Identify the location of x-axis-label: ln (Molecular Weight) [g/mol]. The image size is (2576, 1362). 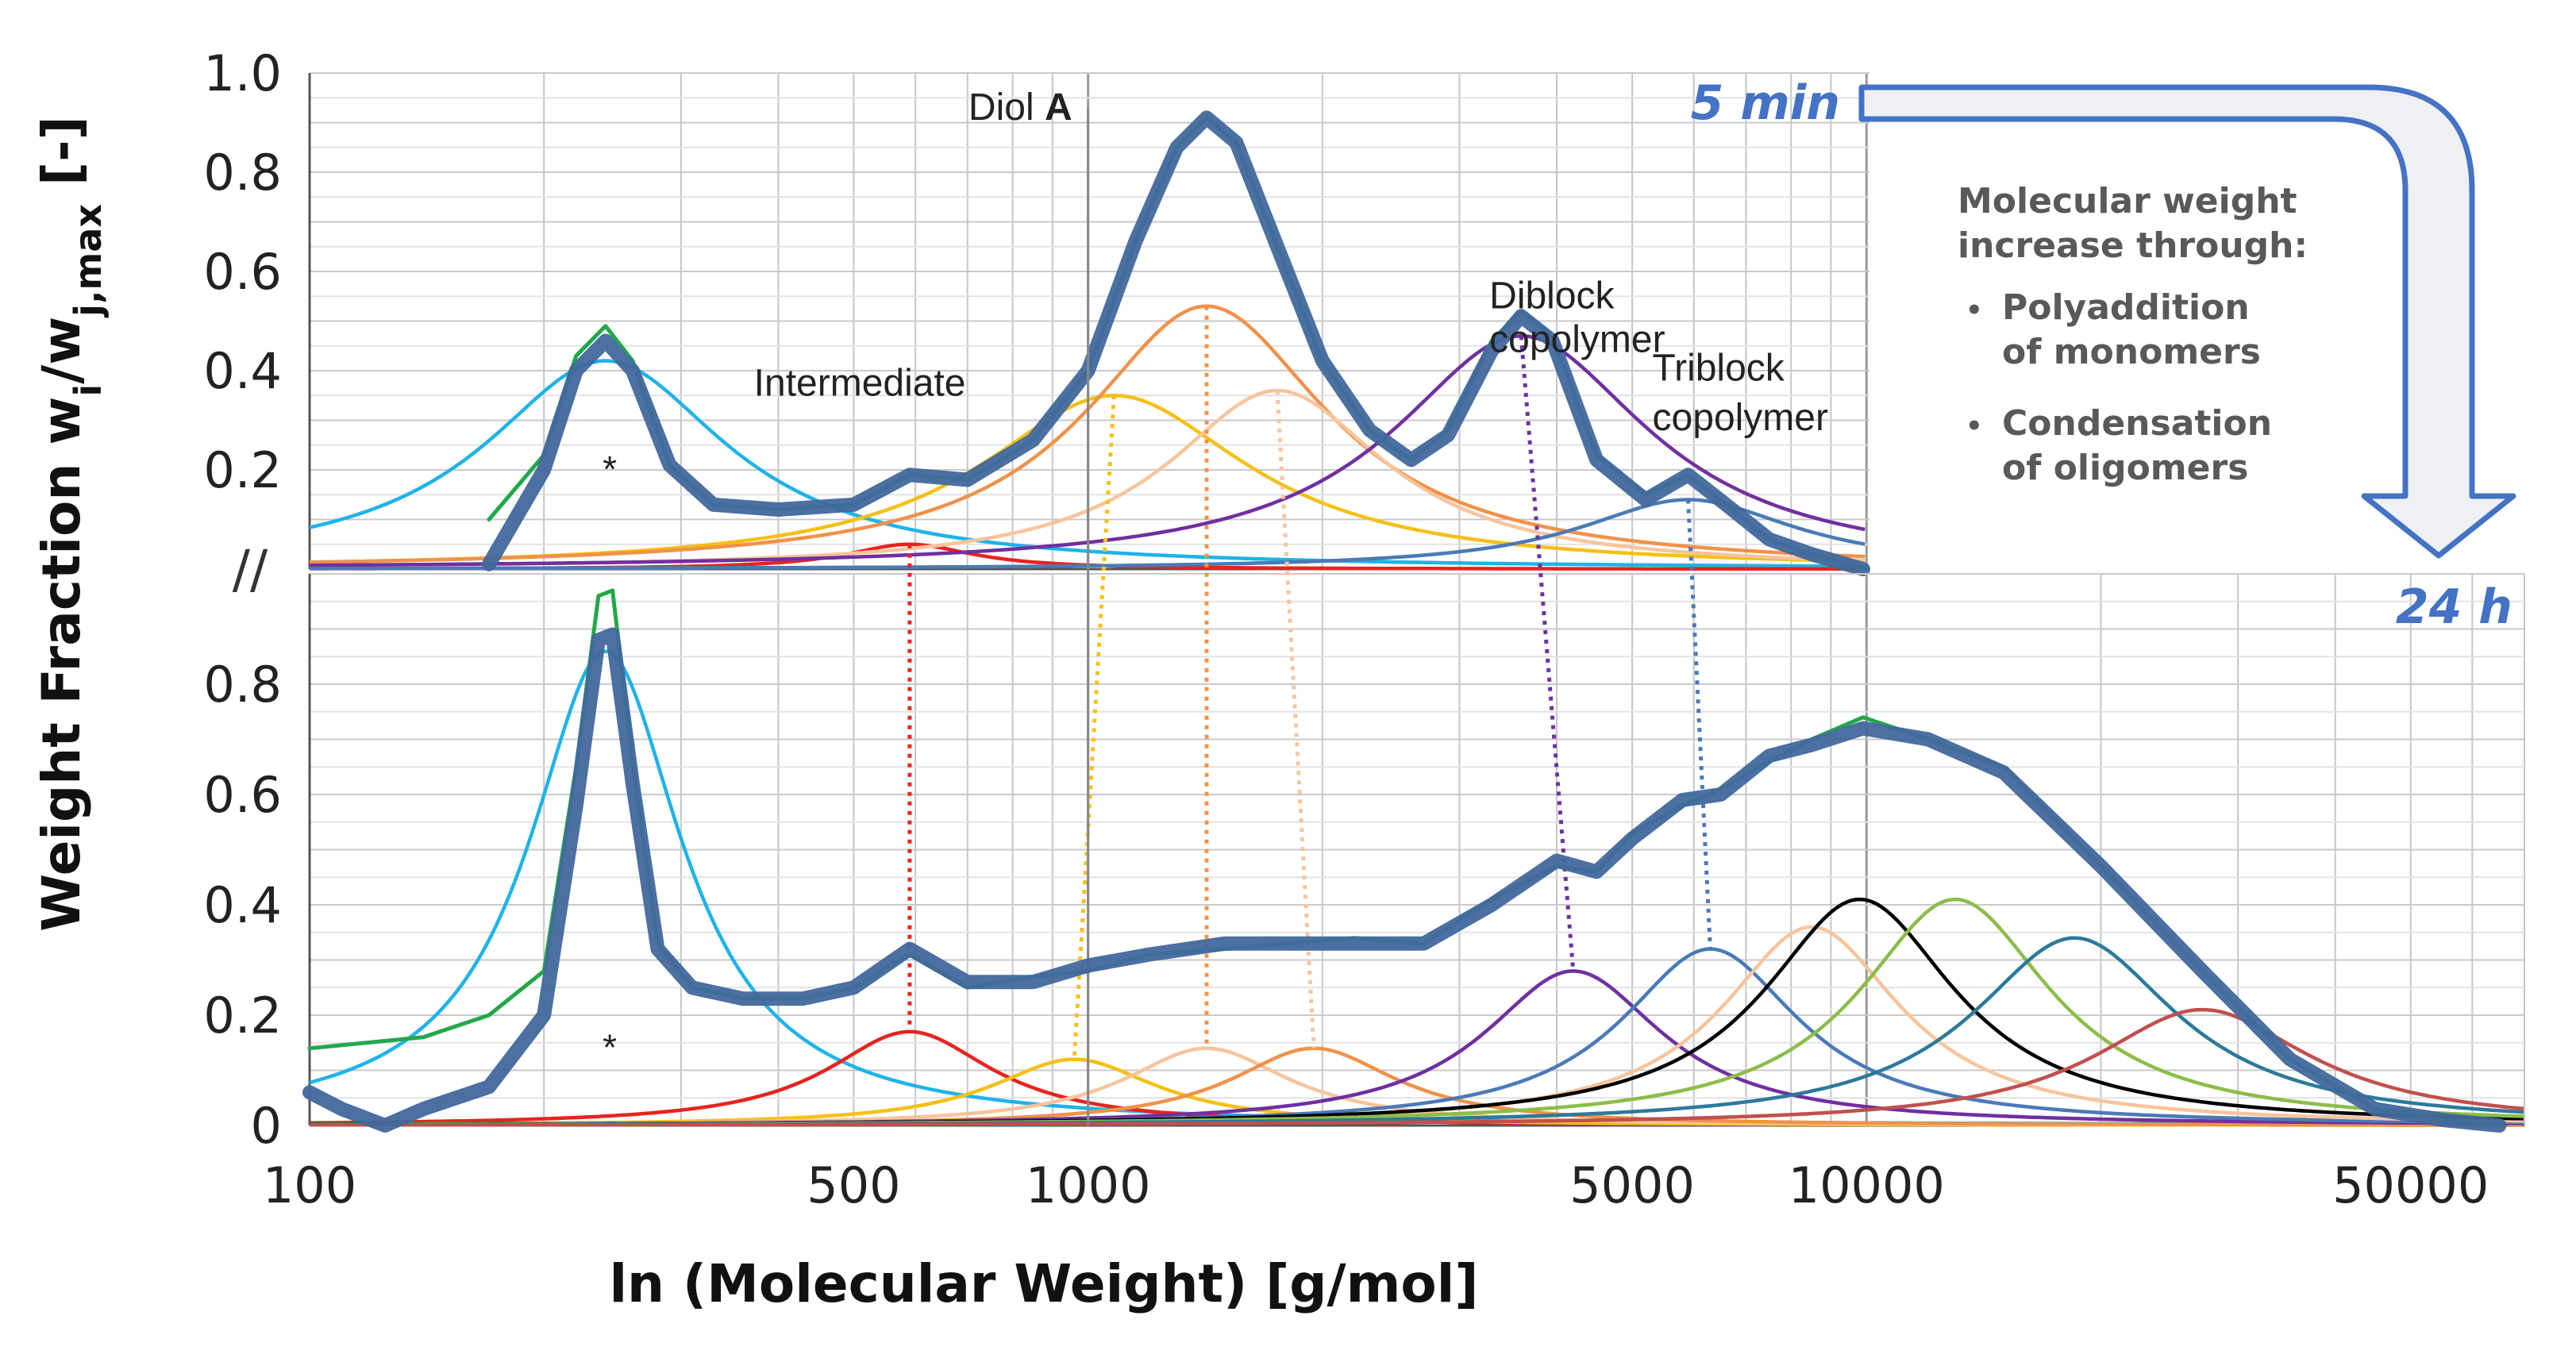
(1043, 1284).